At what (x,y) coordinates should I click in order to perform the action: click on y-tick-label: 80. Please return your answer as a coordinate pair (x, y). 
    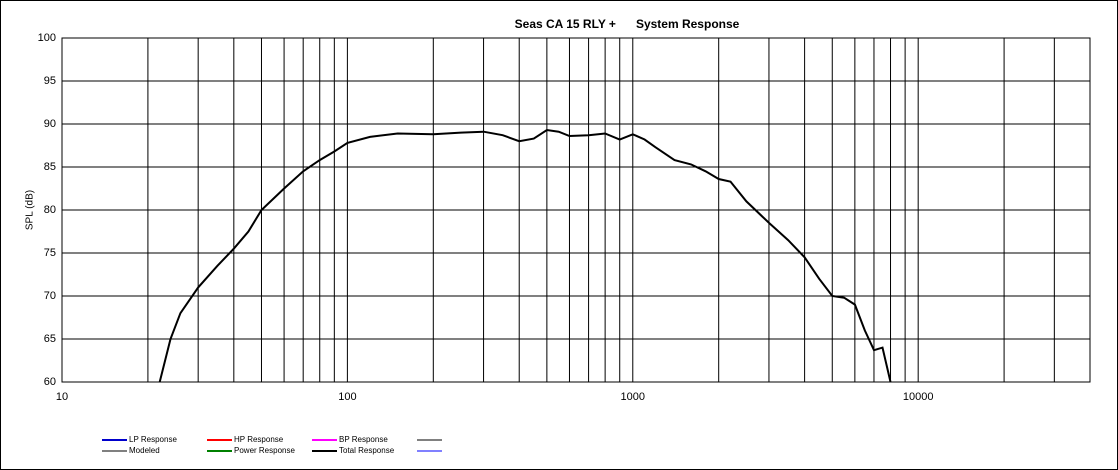
    Looking at the image, I should click on (50, 210).